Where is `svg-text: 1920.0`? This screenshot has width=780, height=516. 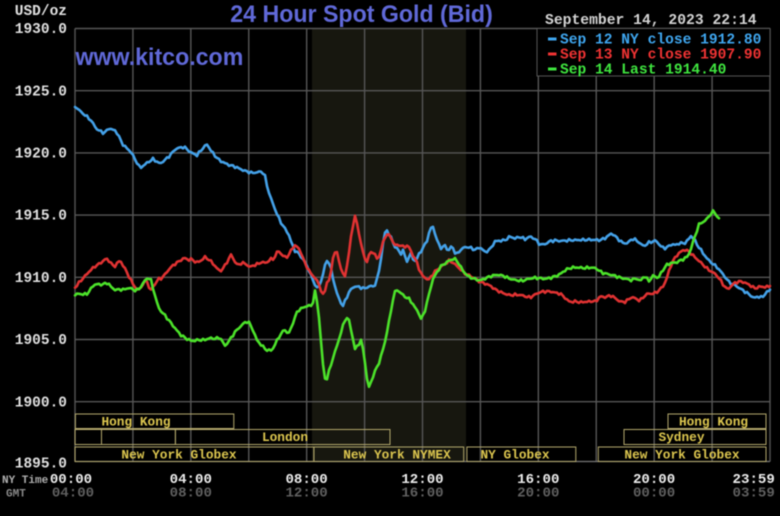
svg-text: 1920.0 is located at coordinates (41, 155).